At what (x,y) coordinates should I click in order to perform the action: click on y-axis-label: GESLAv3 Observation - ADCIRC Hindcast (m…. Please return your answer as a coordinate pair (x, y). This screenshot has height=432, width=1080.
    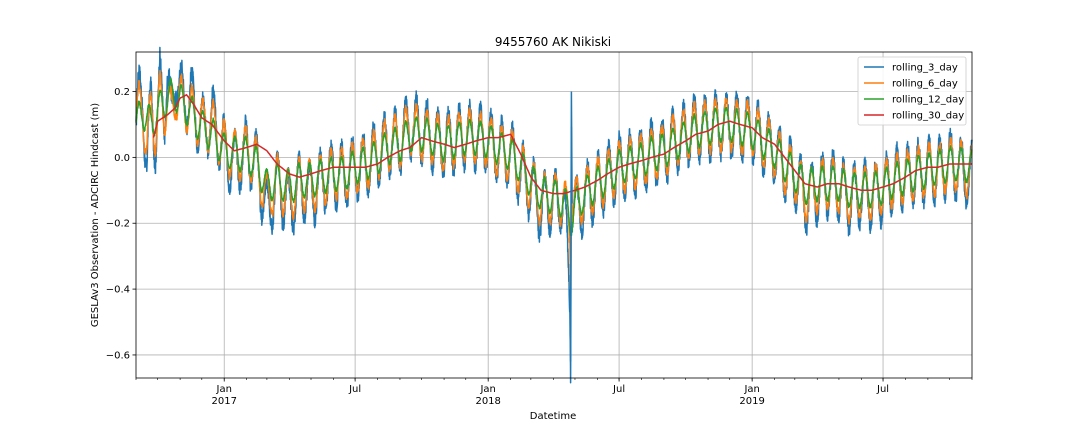
    Looking at the image, I should click on (95, 215).